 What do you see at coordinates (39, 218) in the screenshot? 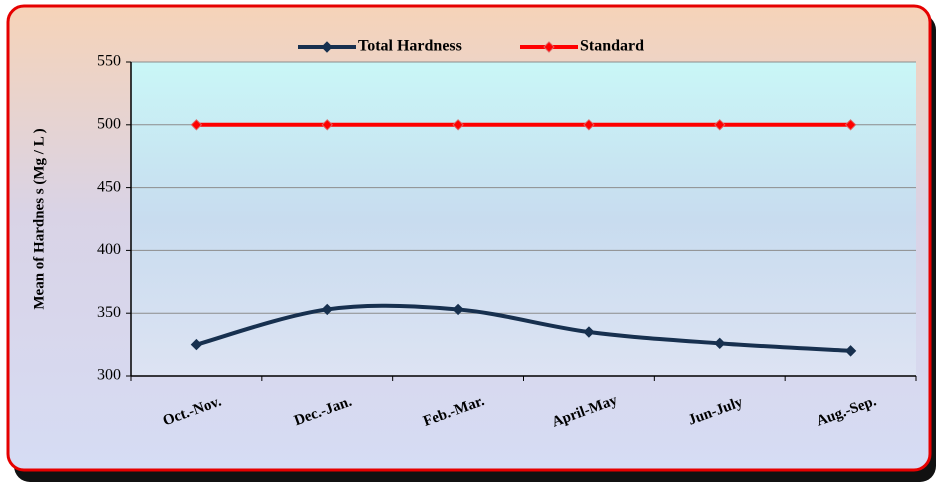
I see `y-axis-label: Mean of Hardnes s (Mg / L )` at bounding box center [39, 218].